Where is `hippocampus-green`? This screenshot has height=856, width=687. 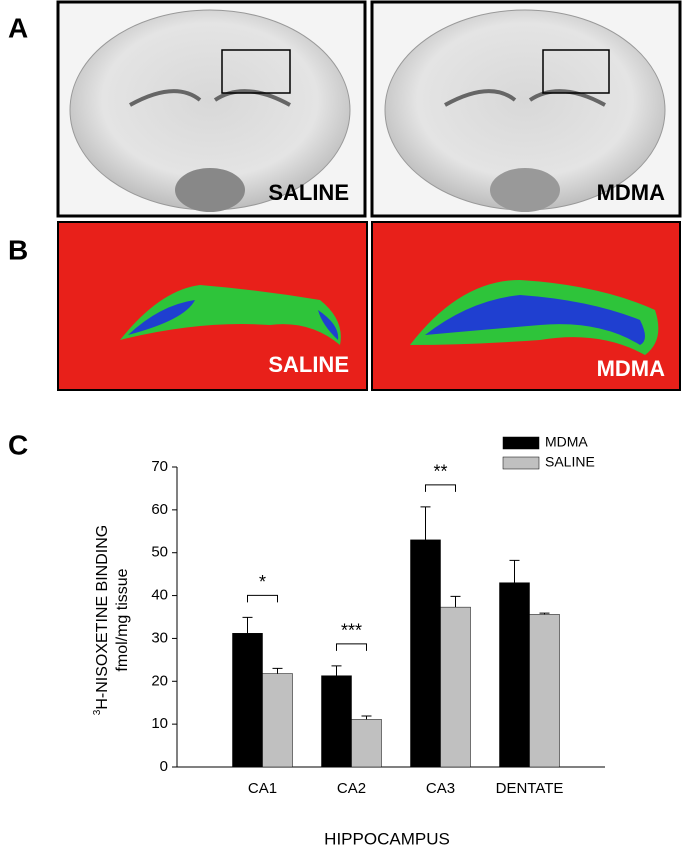
hippocampus-green is located at coordinates (230, 315).